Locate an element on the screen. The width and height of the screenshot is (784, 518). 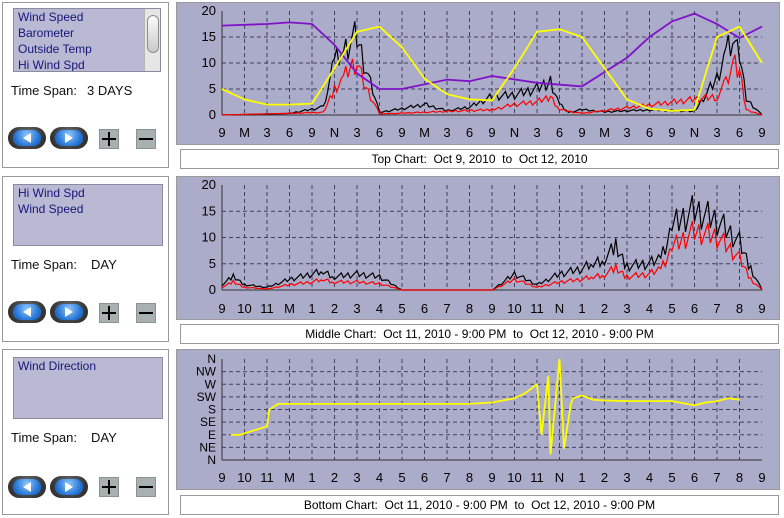
minus-icon is located at coordinates (146, 487).